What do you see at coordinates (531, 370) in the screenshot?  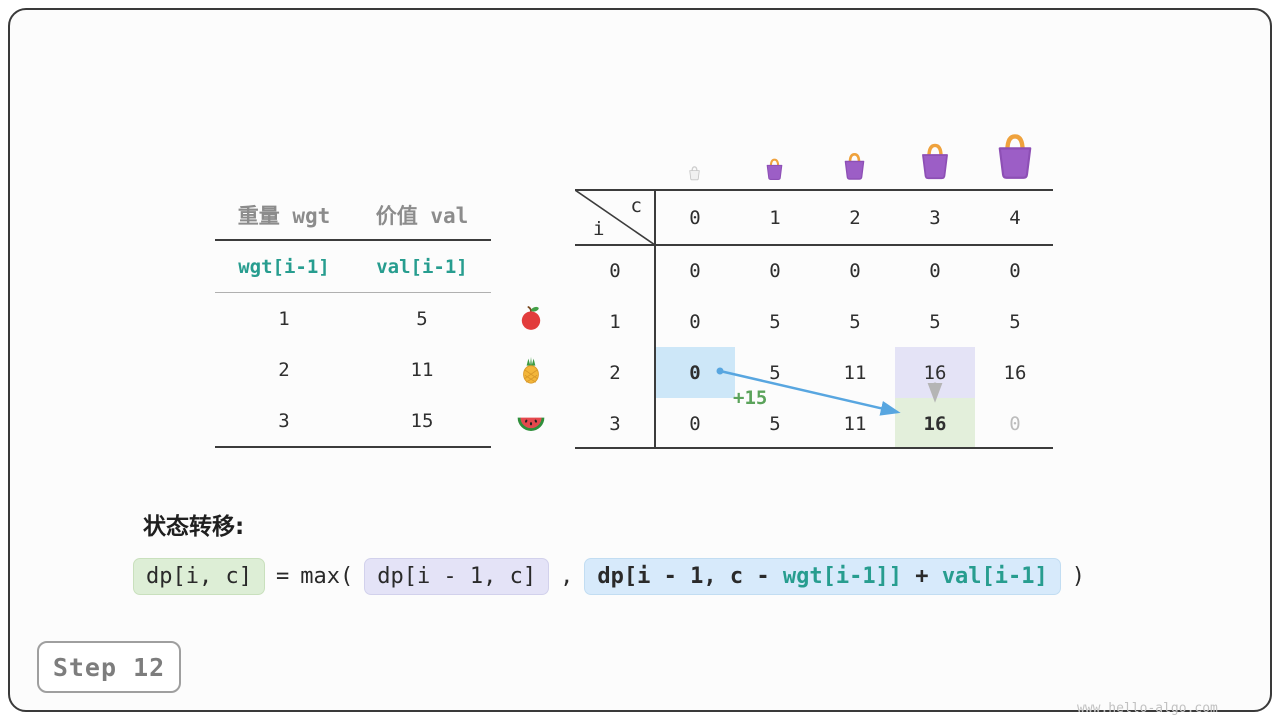 I see `pineapple-icon` at bounding box center [531, 370].